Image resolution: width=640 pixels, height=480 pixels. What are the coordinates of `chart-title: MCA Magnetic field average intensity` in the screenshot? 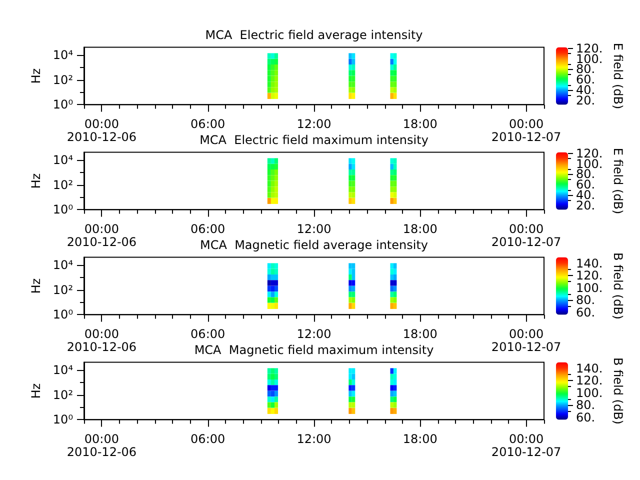 It's located at (314, 245).